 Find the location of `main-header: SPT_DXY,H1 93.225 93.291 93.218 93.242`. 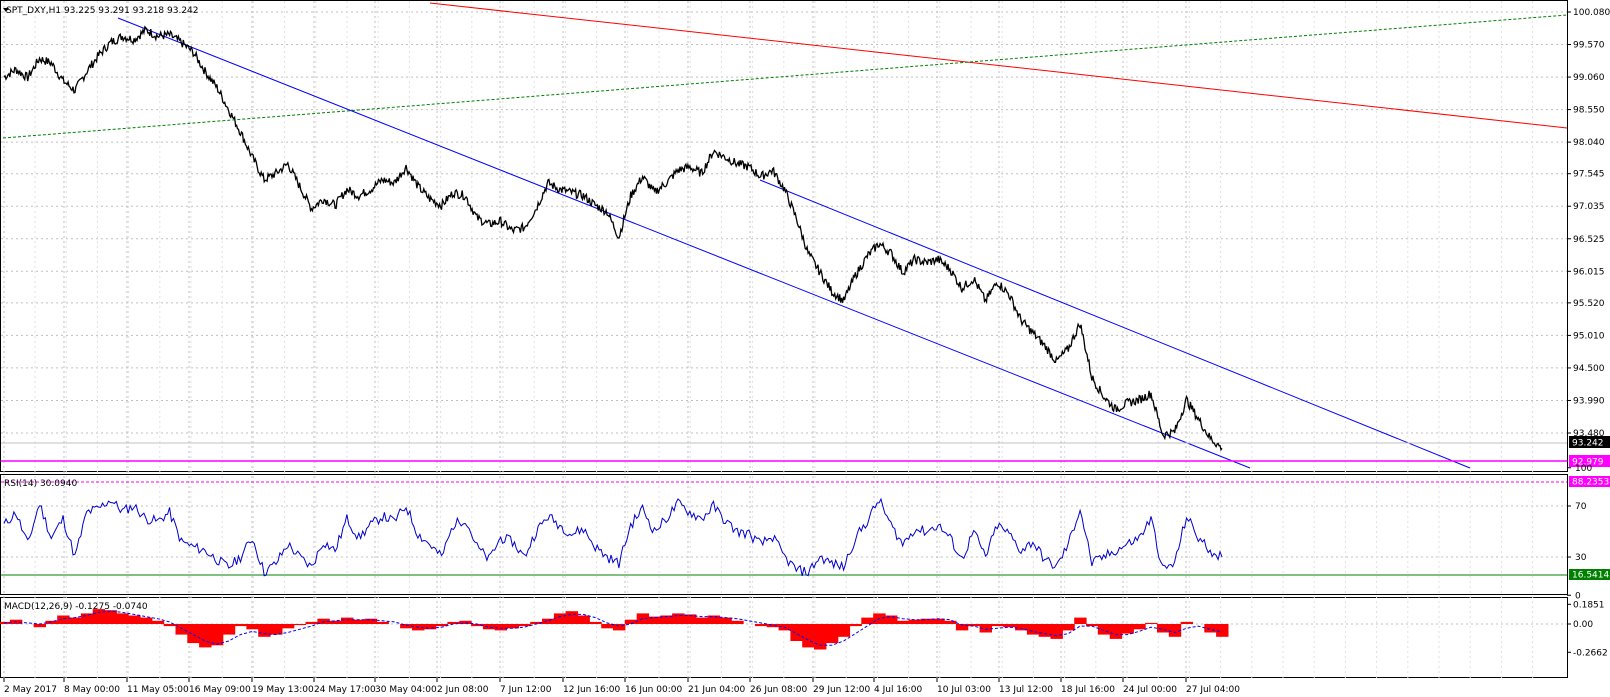

main-header: SPT_DXY,H1 93.225 93.291 93.218 93.242 is located at coordinates (102, 11).